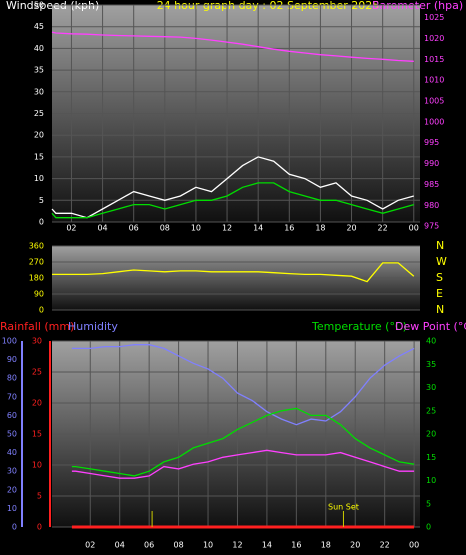 The height and width of the screenshot is (555, 466). I want to click on y2-tick-label: 1005, so click(434, 100).